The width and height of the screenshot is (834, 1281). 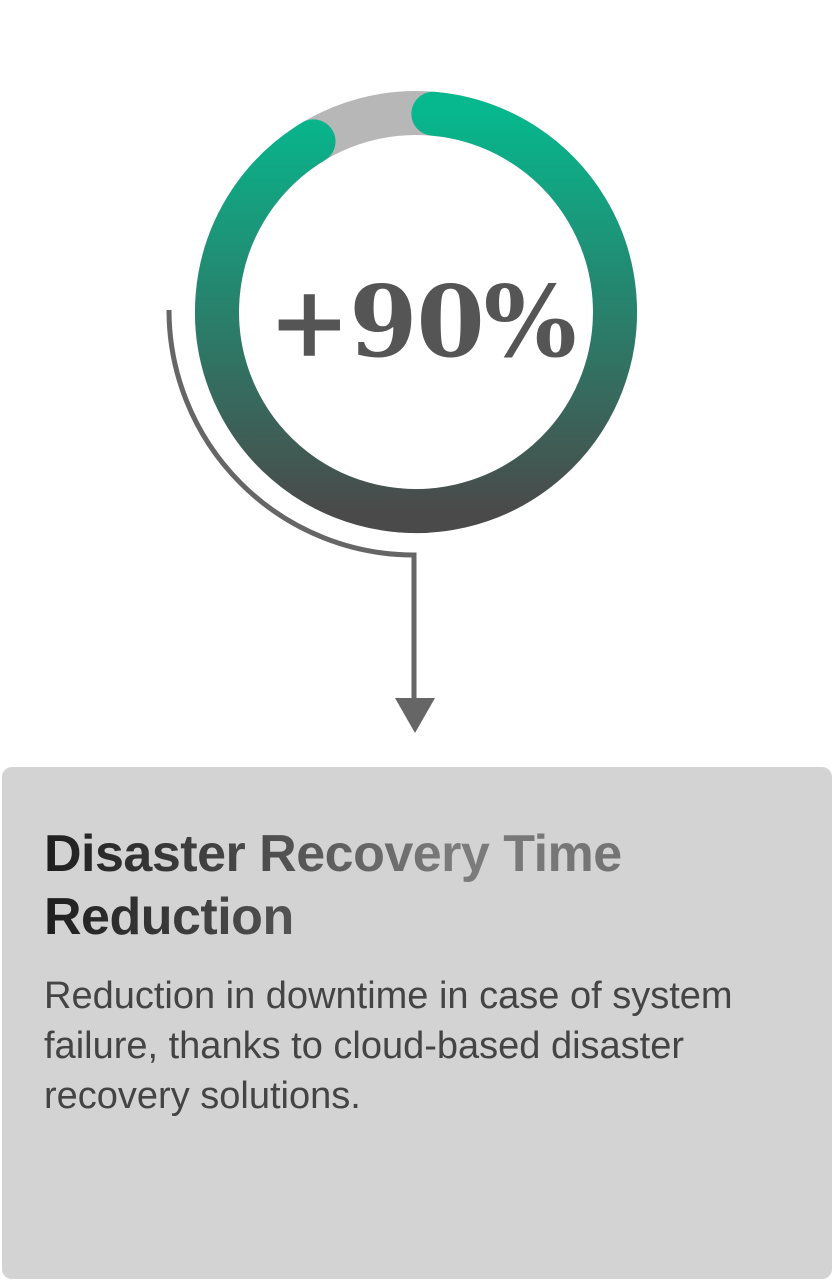 I want to click on card-title: Disaster Recovery Time Reduction, so click(x=418, y=886).